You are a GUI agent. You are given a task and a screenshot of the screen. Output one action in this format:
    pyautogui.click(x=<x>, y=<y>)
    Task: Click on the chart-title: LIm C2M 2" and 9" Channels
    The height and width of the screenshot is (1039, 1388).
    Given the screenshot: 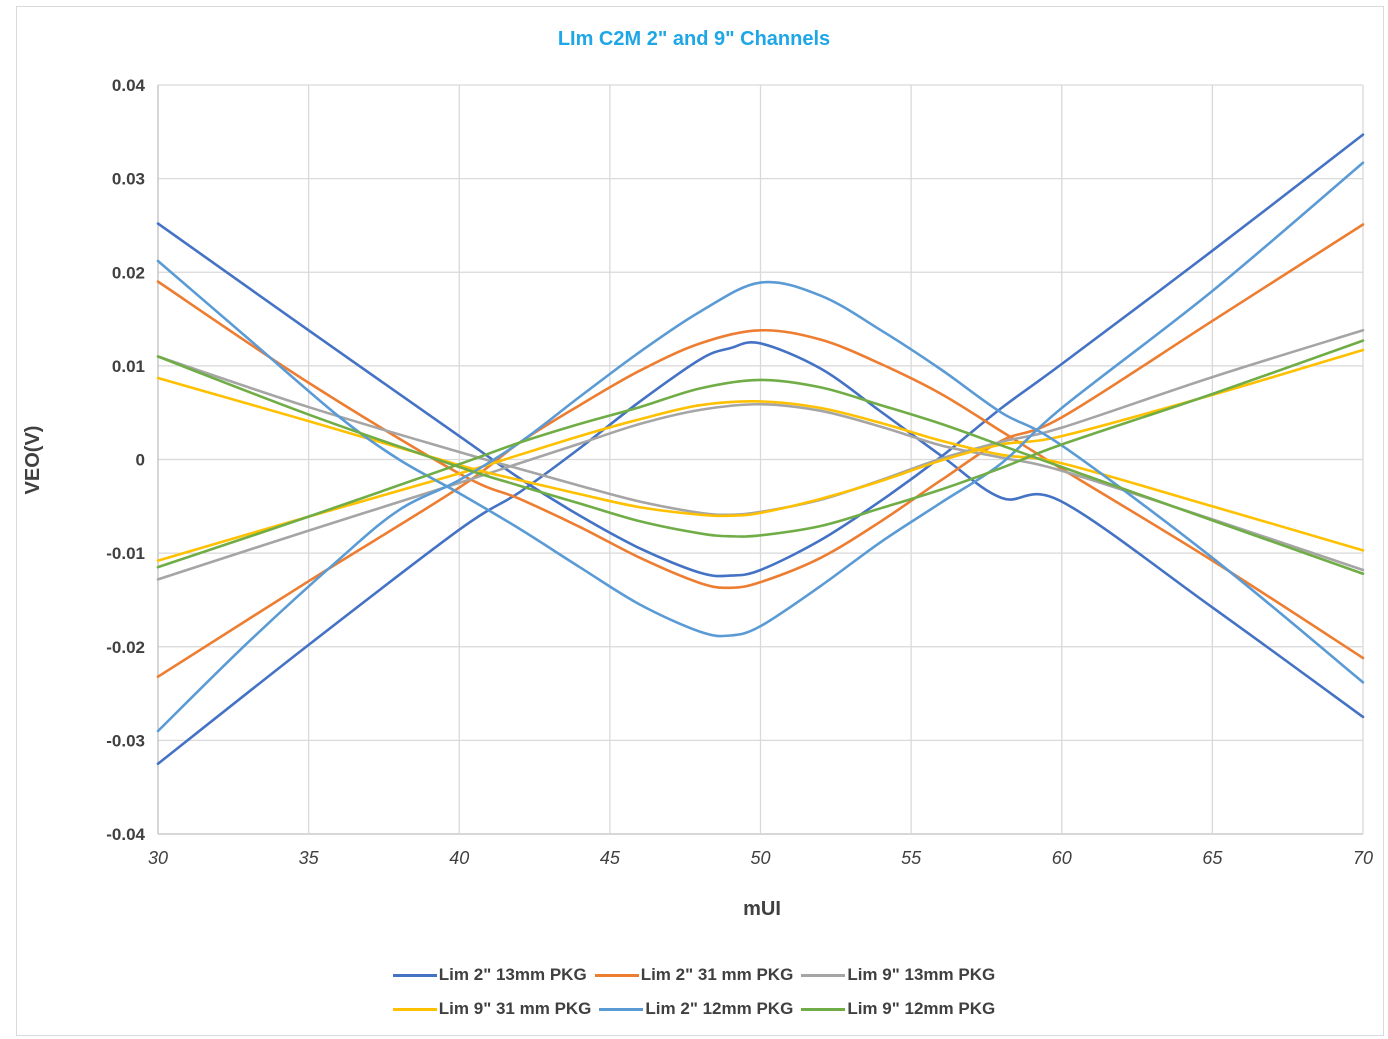 What is the action you would take?
    pyautogui.click(x=694, y=39)
    